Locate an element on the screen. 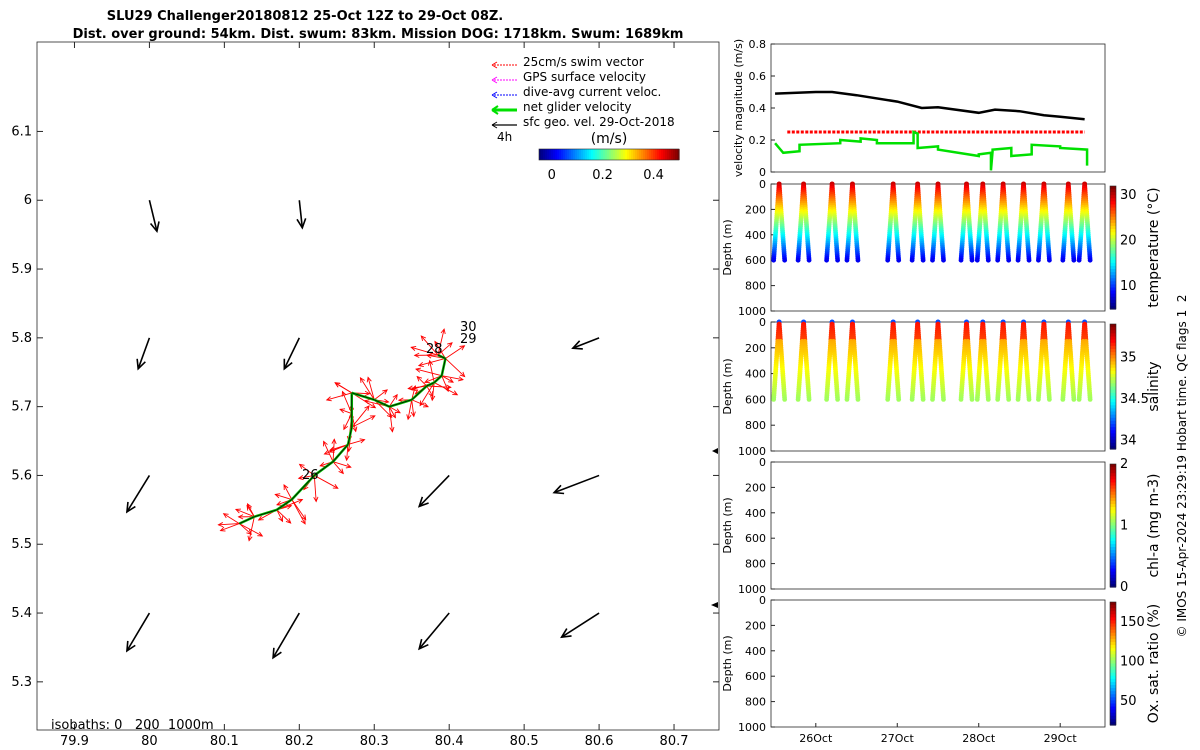  map-x-tick-label: 79.9 is located at coordinates (74, 741).